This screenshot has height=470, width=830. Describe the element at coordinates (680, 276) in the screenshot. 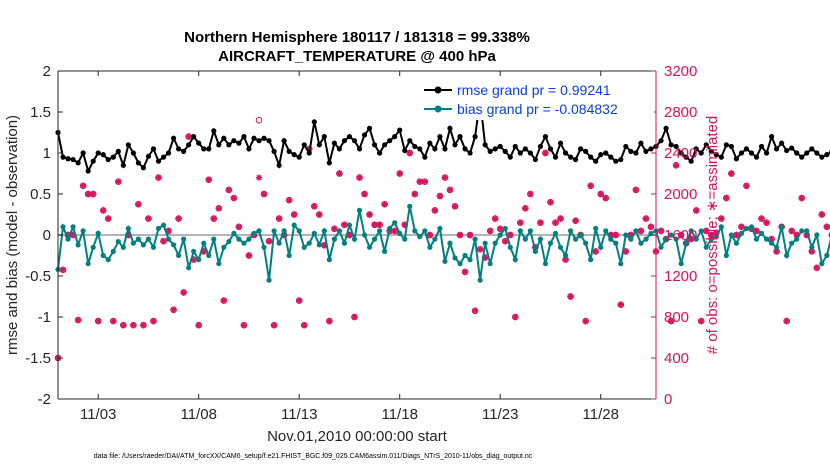

I see `y-right-tick-label: 1200` at that location.